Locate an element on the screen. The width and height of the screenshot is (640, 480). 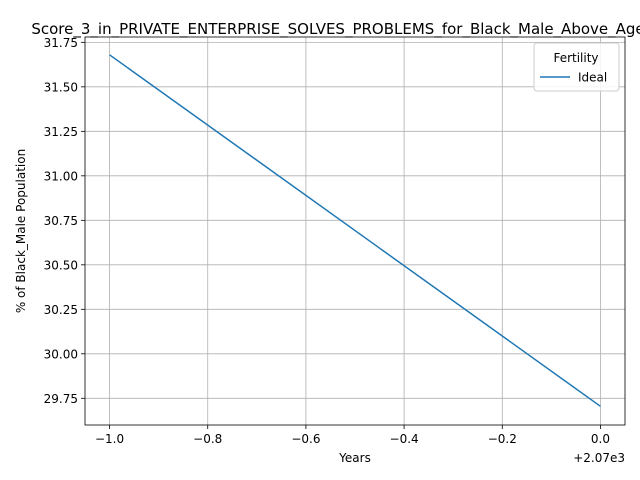
y-tick-label: 31.25 is located at coordinates (61, 132).